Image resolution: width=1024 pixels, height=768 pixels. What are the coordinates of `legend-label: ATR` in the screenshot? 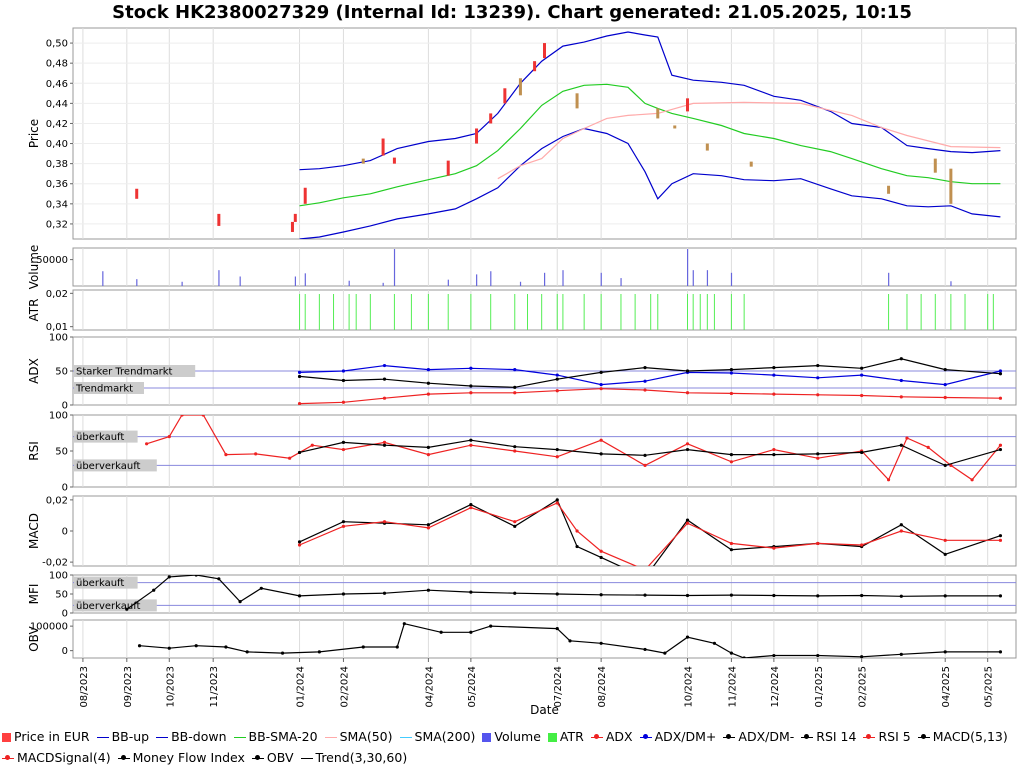 It's located at (571, 736).